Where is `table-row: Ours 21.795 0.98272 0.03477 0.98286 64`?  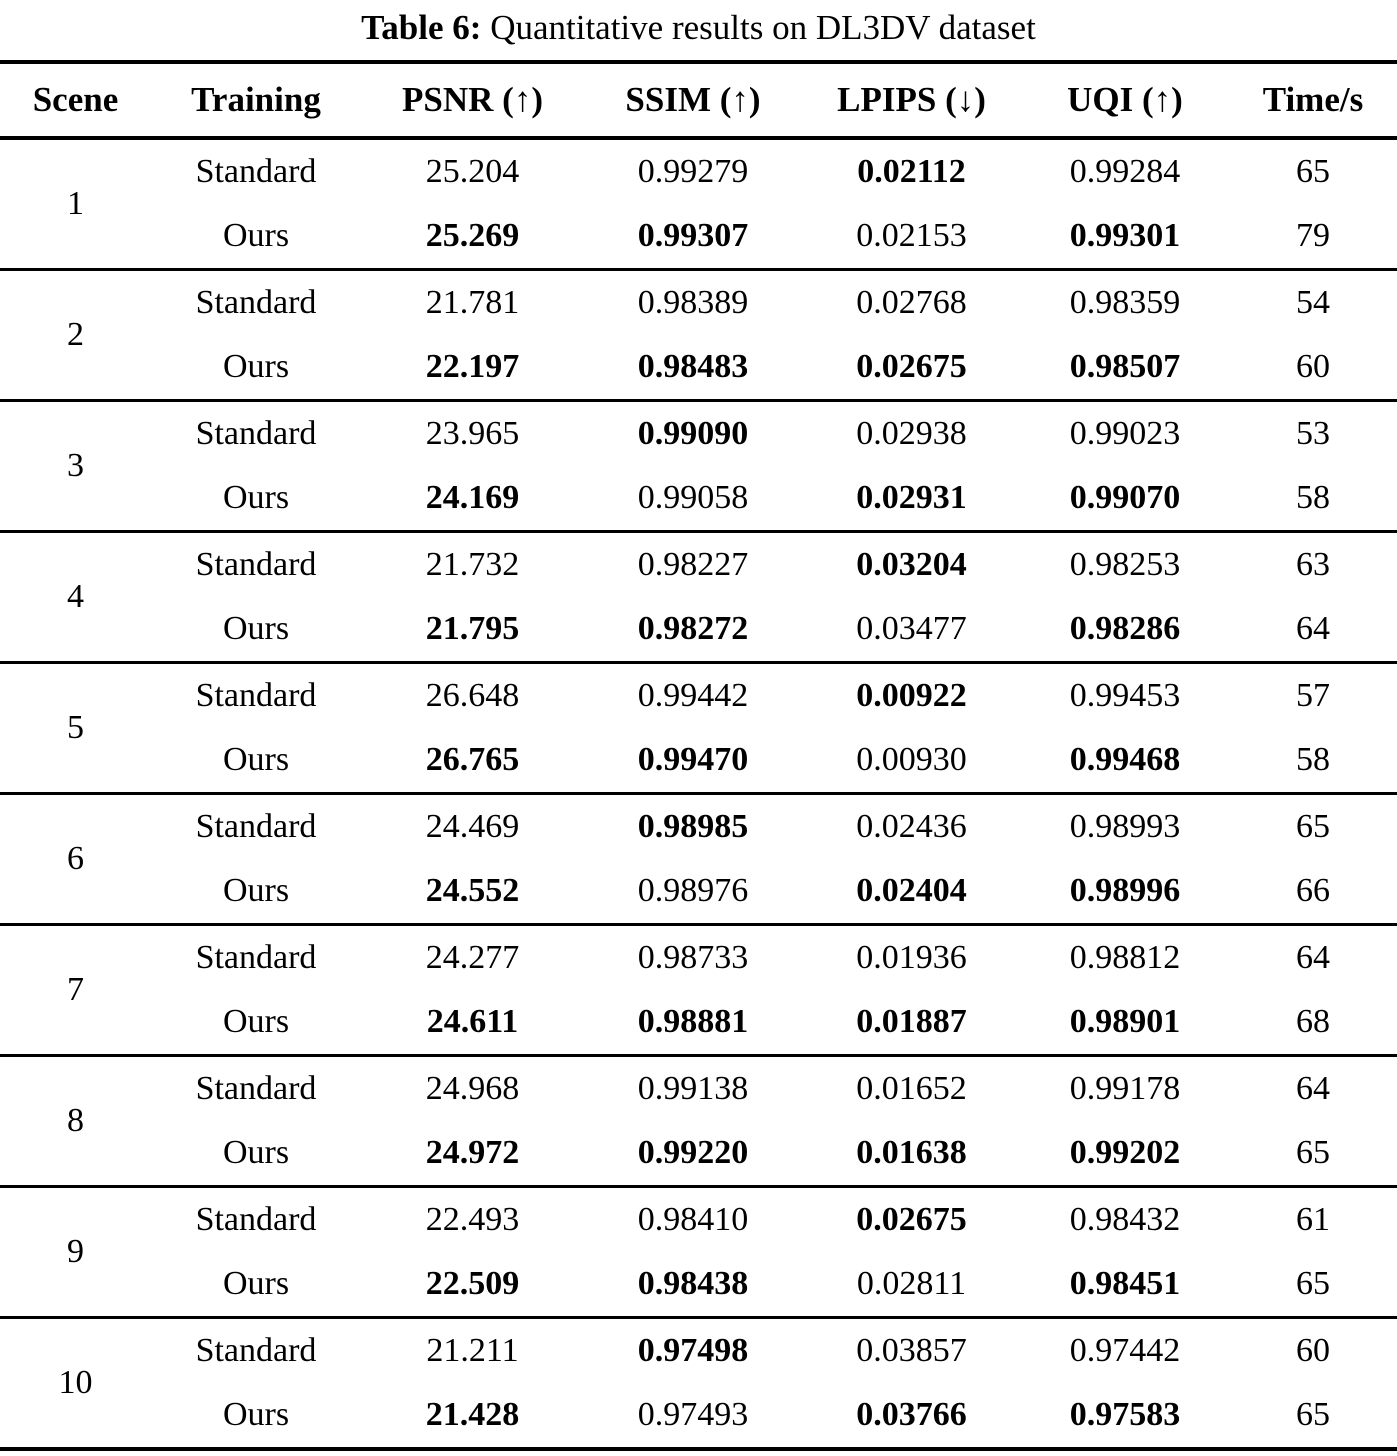
table-row: Ours 21.795 0.98272 0.03477 0.98286 64 is located at coordinates (698, 630).